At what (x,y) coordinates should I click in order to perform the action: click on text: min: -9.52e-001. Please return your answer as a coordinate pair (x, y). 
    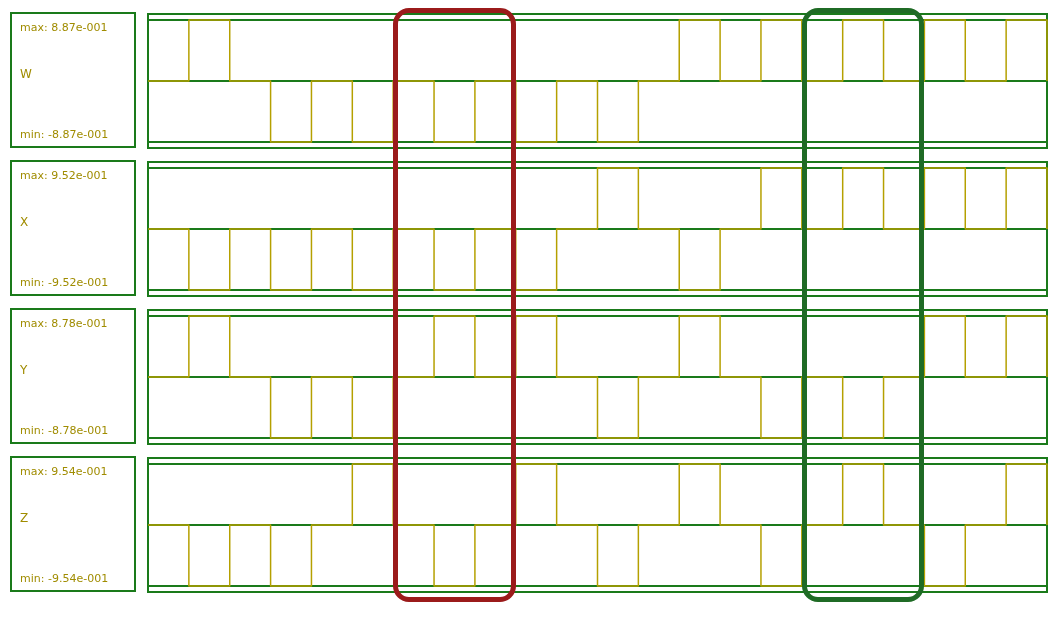
    Looking at the image, I should click on (64, 282).